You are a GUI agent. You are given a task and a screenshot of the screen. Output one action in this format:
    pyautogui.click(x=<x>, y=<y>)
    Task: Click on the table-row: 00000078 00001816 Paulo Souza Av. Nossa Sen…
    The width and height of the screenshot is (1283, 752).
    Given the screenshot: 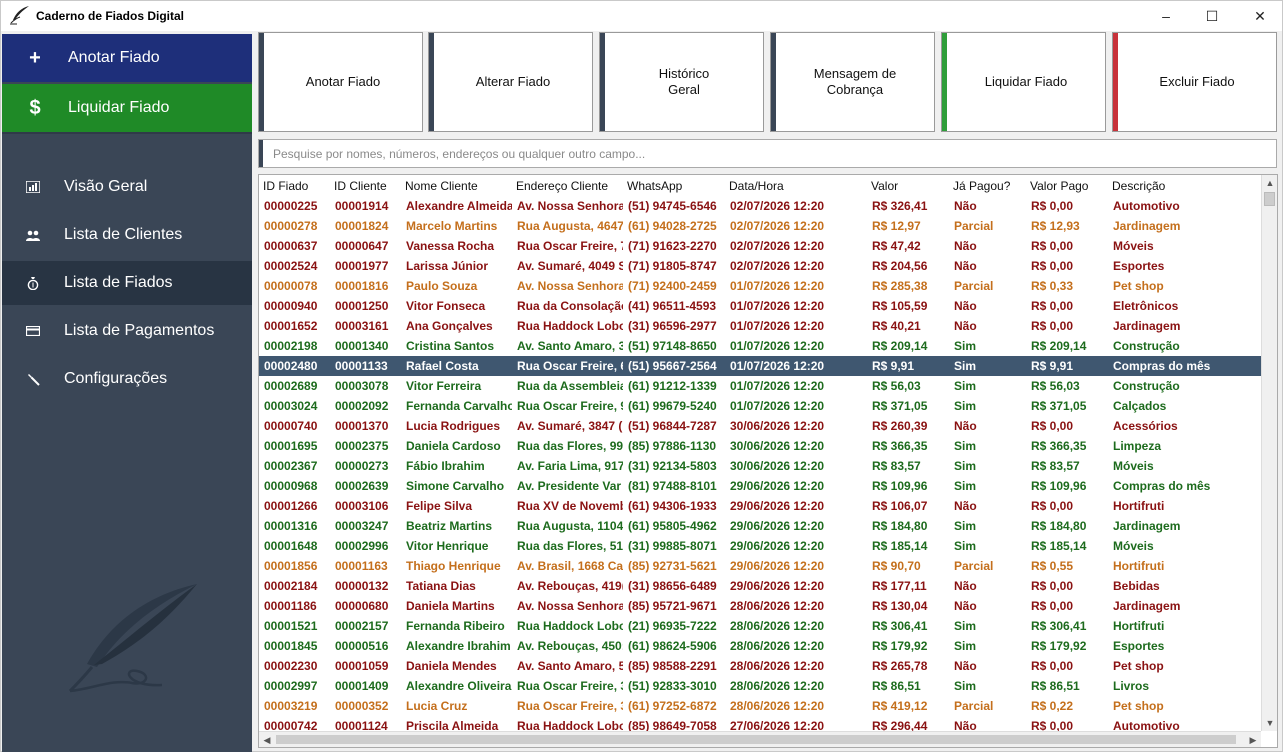 What is the action you would take?
    pyautogui.click(x=760, y=286)
    